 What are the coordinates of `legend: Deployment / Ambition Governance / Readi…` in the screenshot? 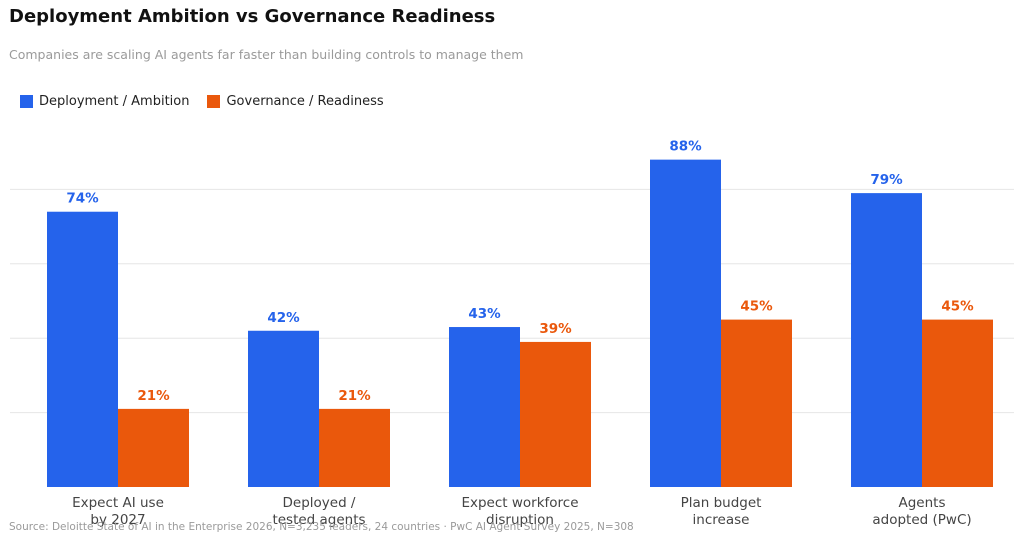 It's located at (211, 101).